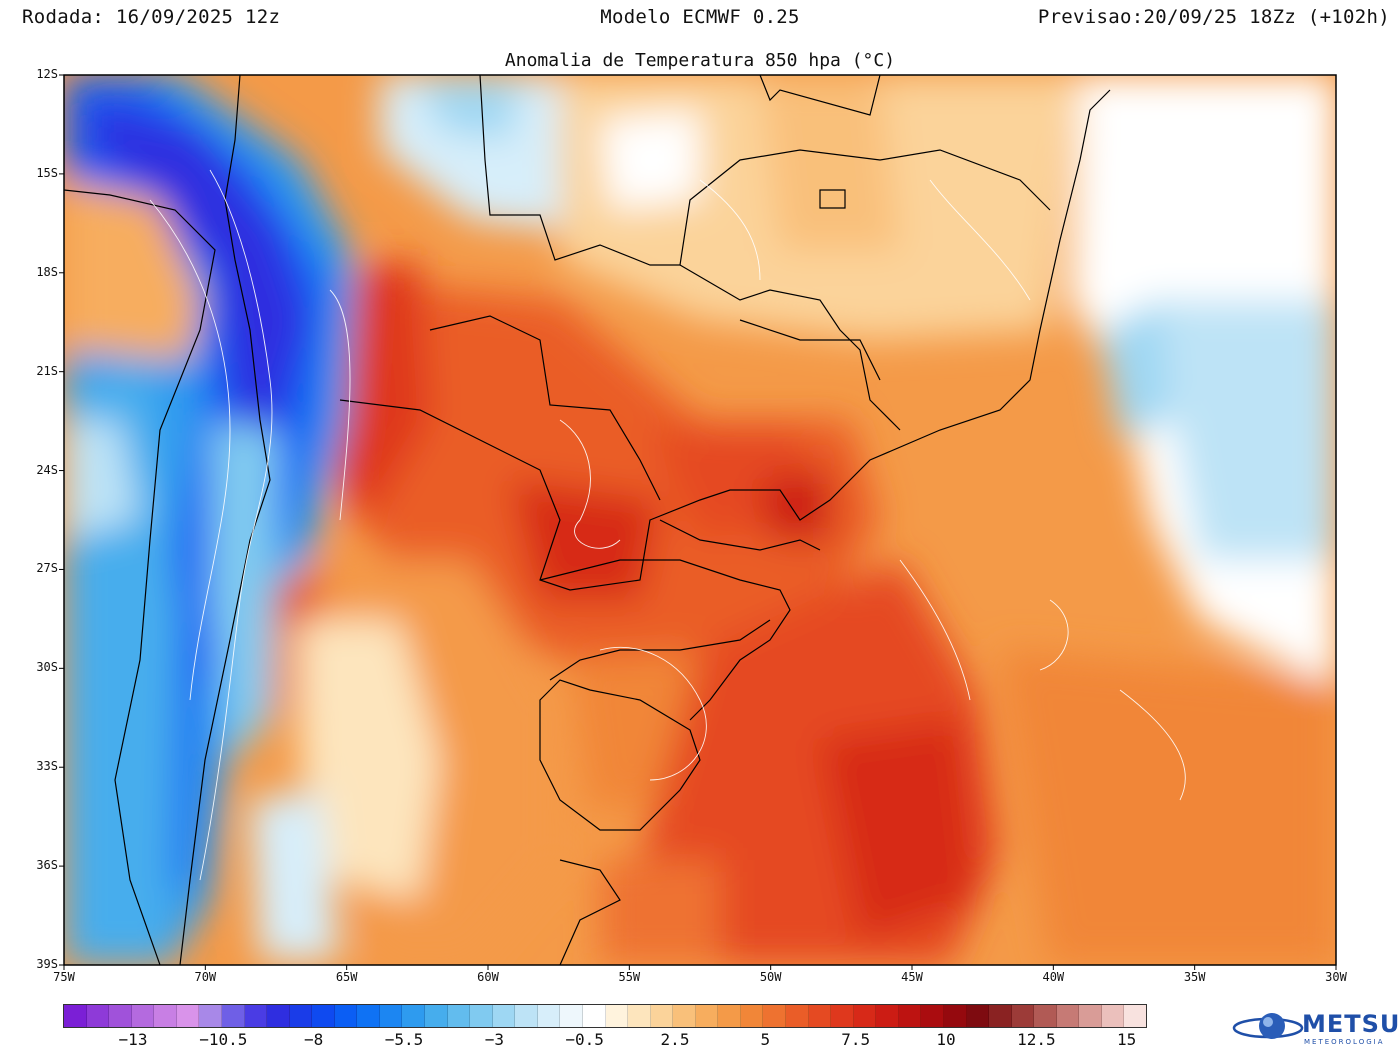 The image size is (1400, 1052). Describe the element at coordinates (47, 667) in the screenshot. I see `latitude-label: 30S` at that location.